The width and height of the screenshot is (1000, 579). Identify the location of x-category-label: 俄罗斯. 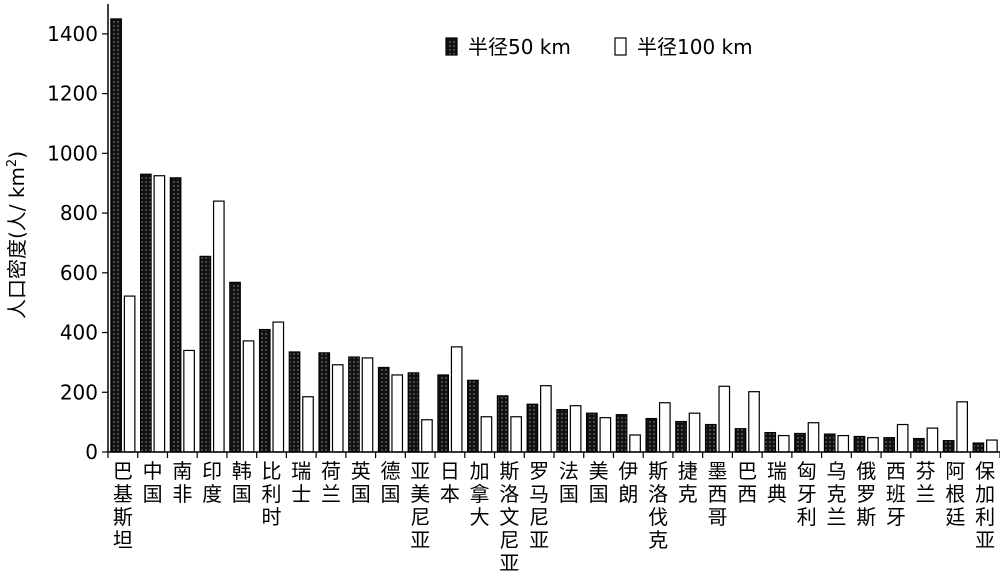
(866, 494).